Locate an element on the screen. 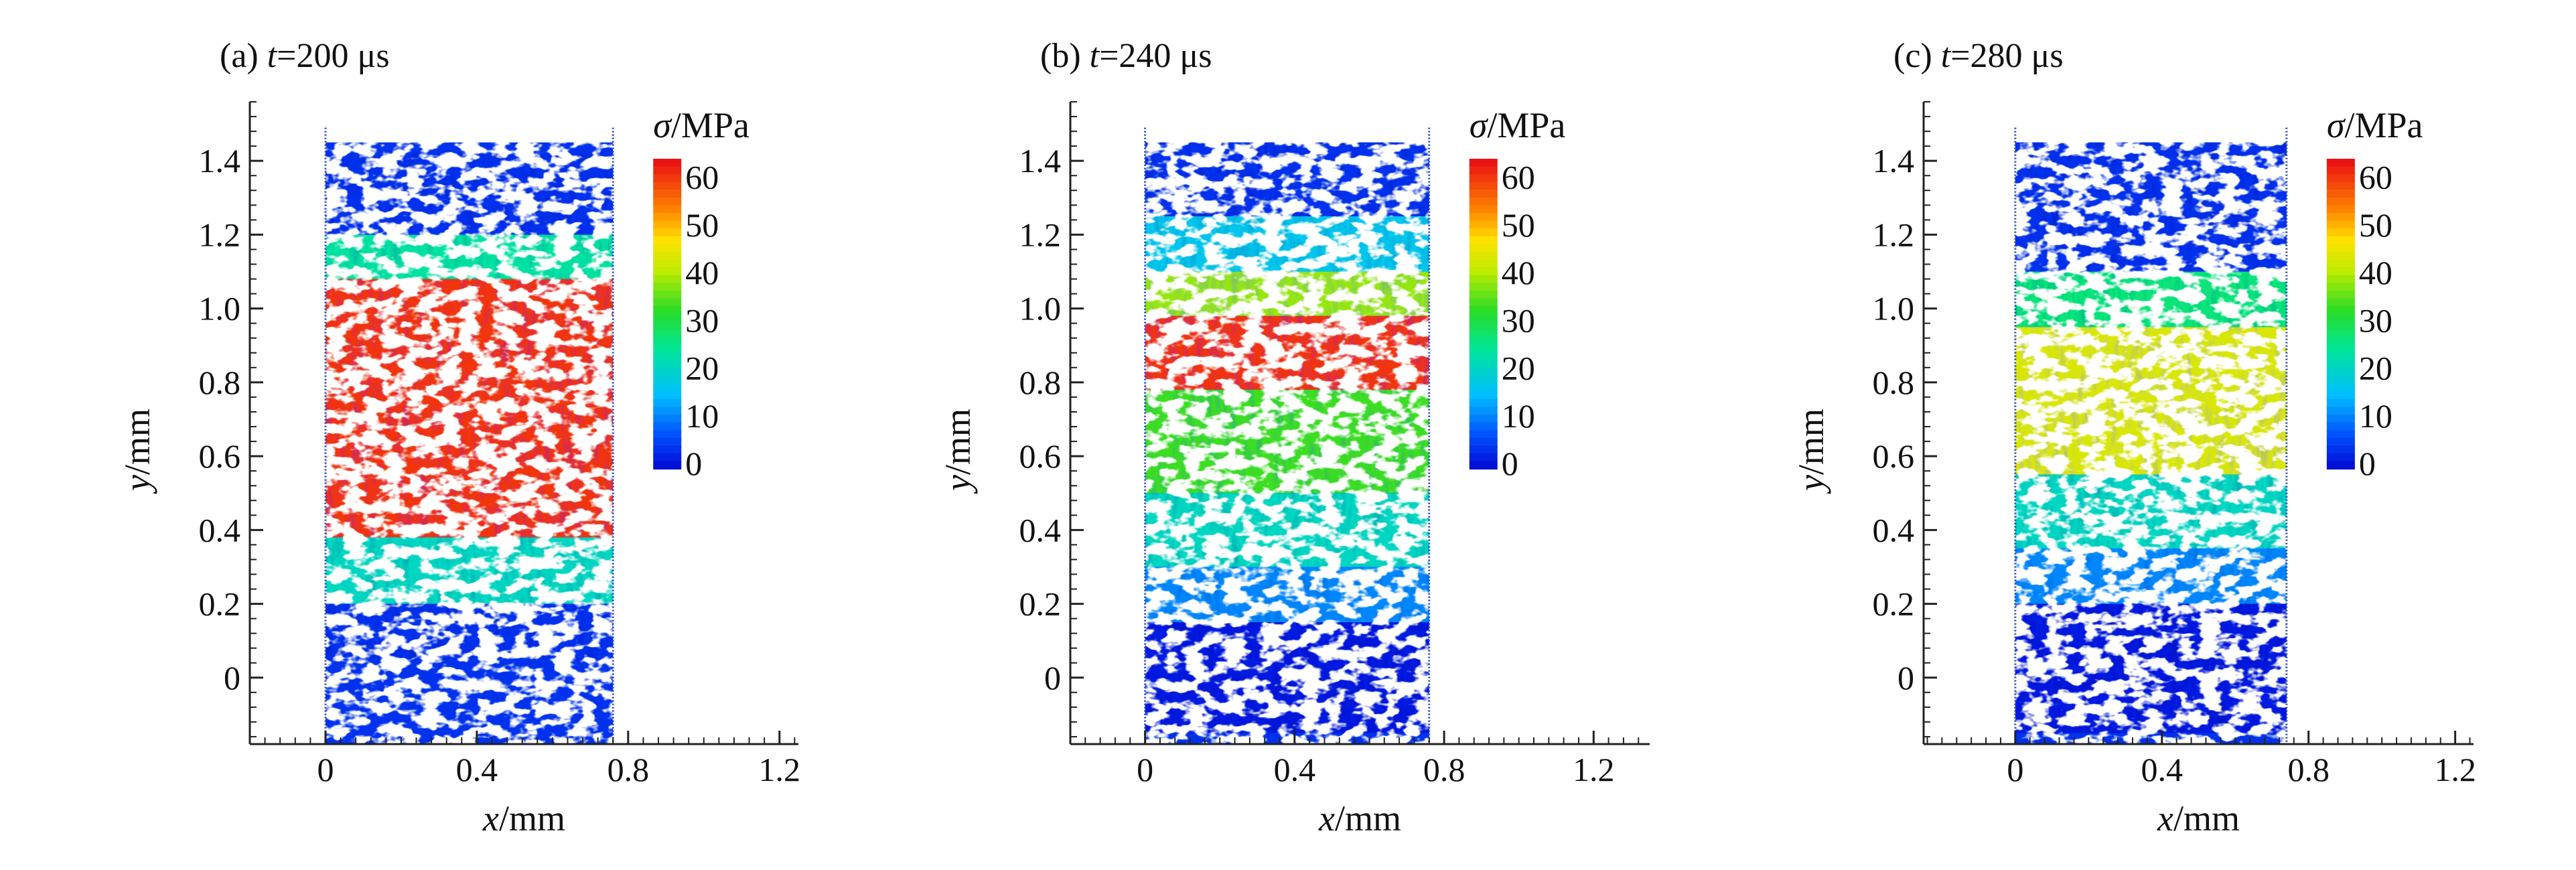 This screenshot has width=2576, height=870. colorbar-tick-label: 0 is located at coordinates (1510, 463).